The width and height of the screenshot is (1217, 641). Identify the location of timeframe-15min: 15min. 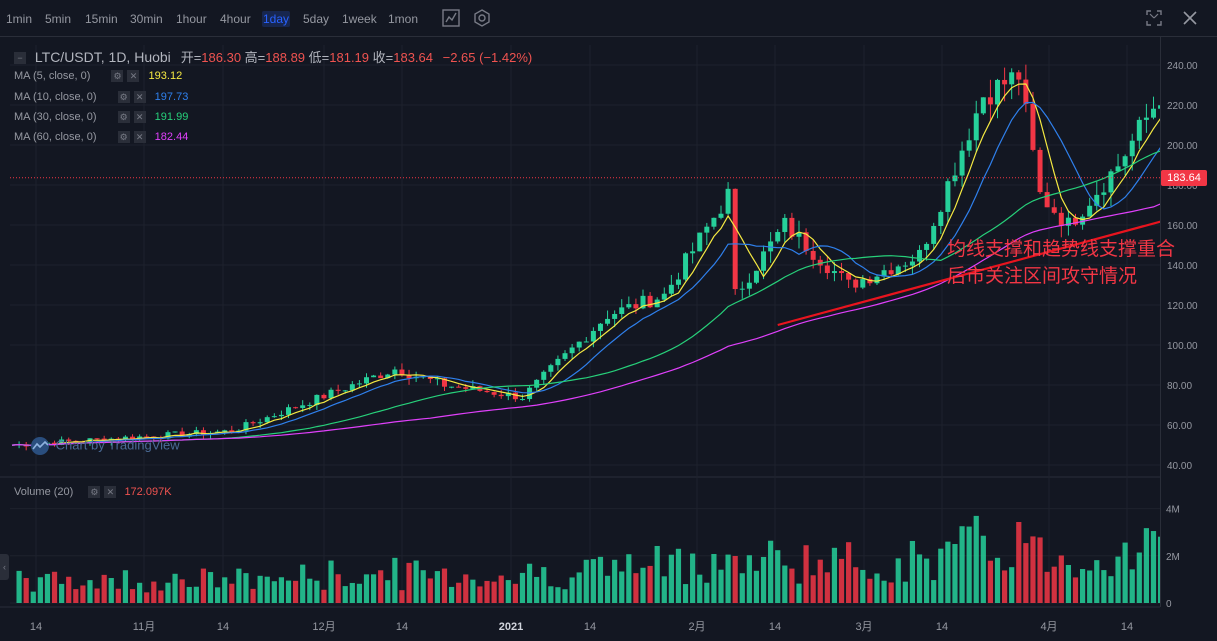
(101, 19).